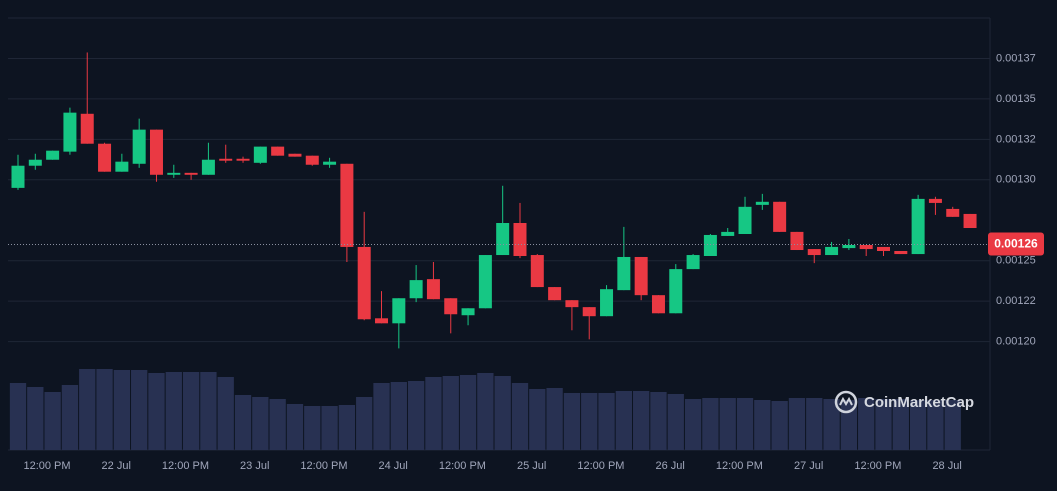 The image size is (1057, 491). Describe the element at coordinates (1016, 301) in the screenshot. I see `y-tick-label: 0.00122` at that location.